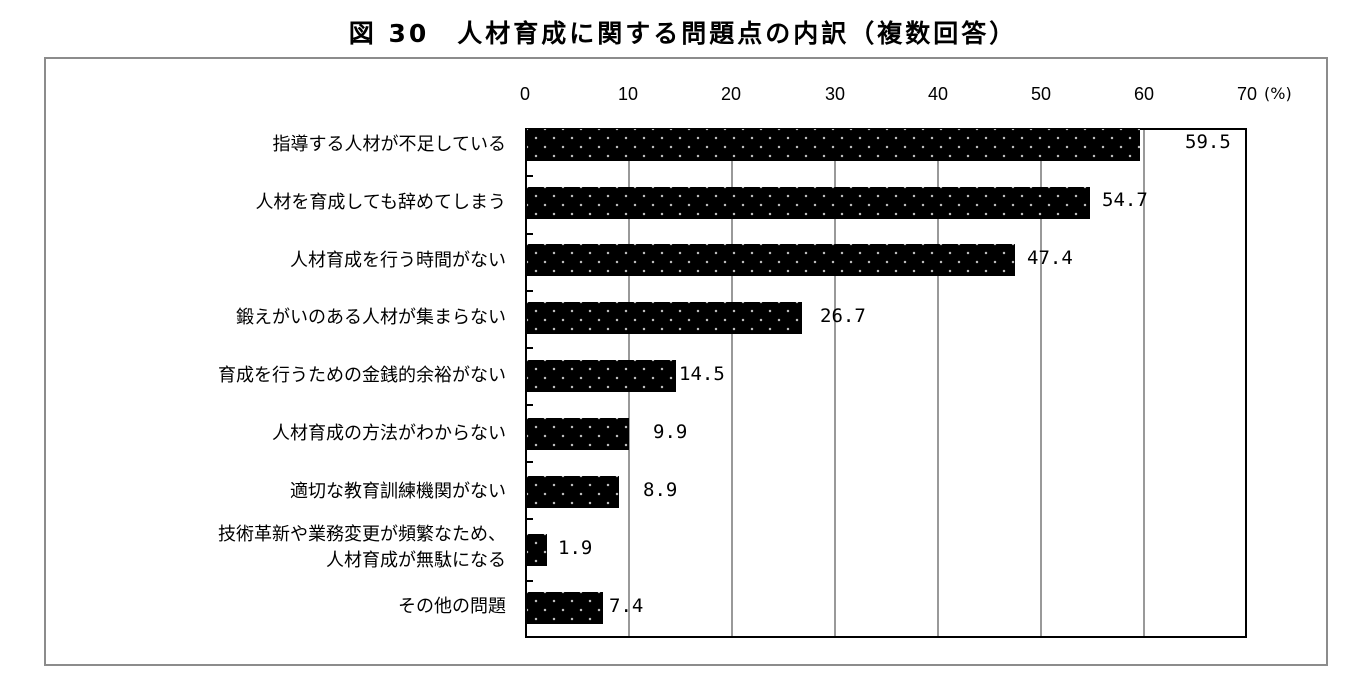  I want to click on value-label: 7.4, so click(626, 606).